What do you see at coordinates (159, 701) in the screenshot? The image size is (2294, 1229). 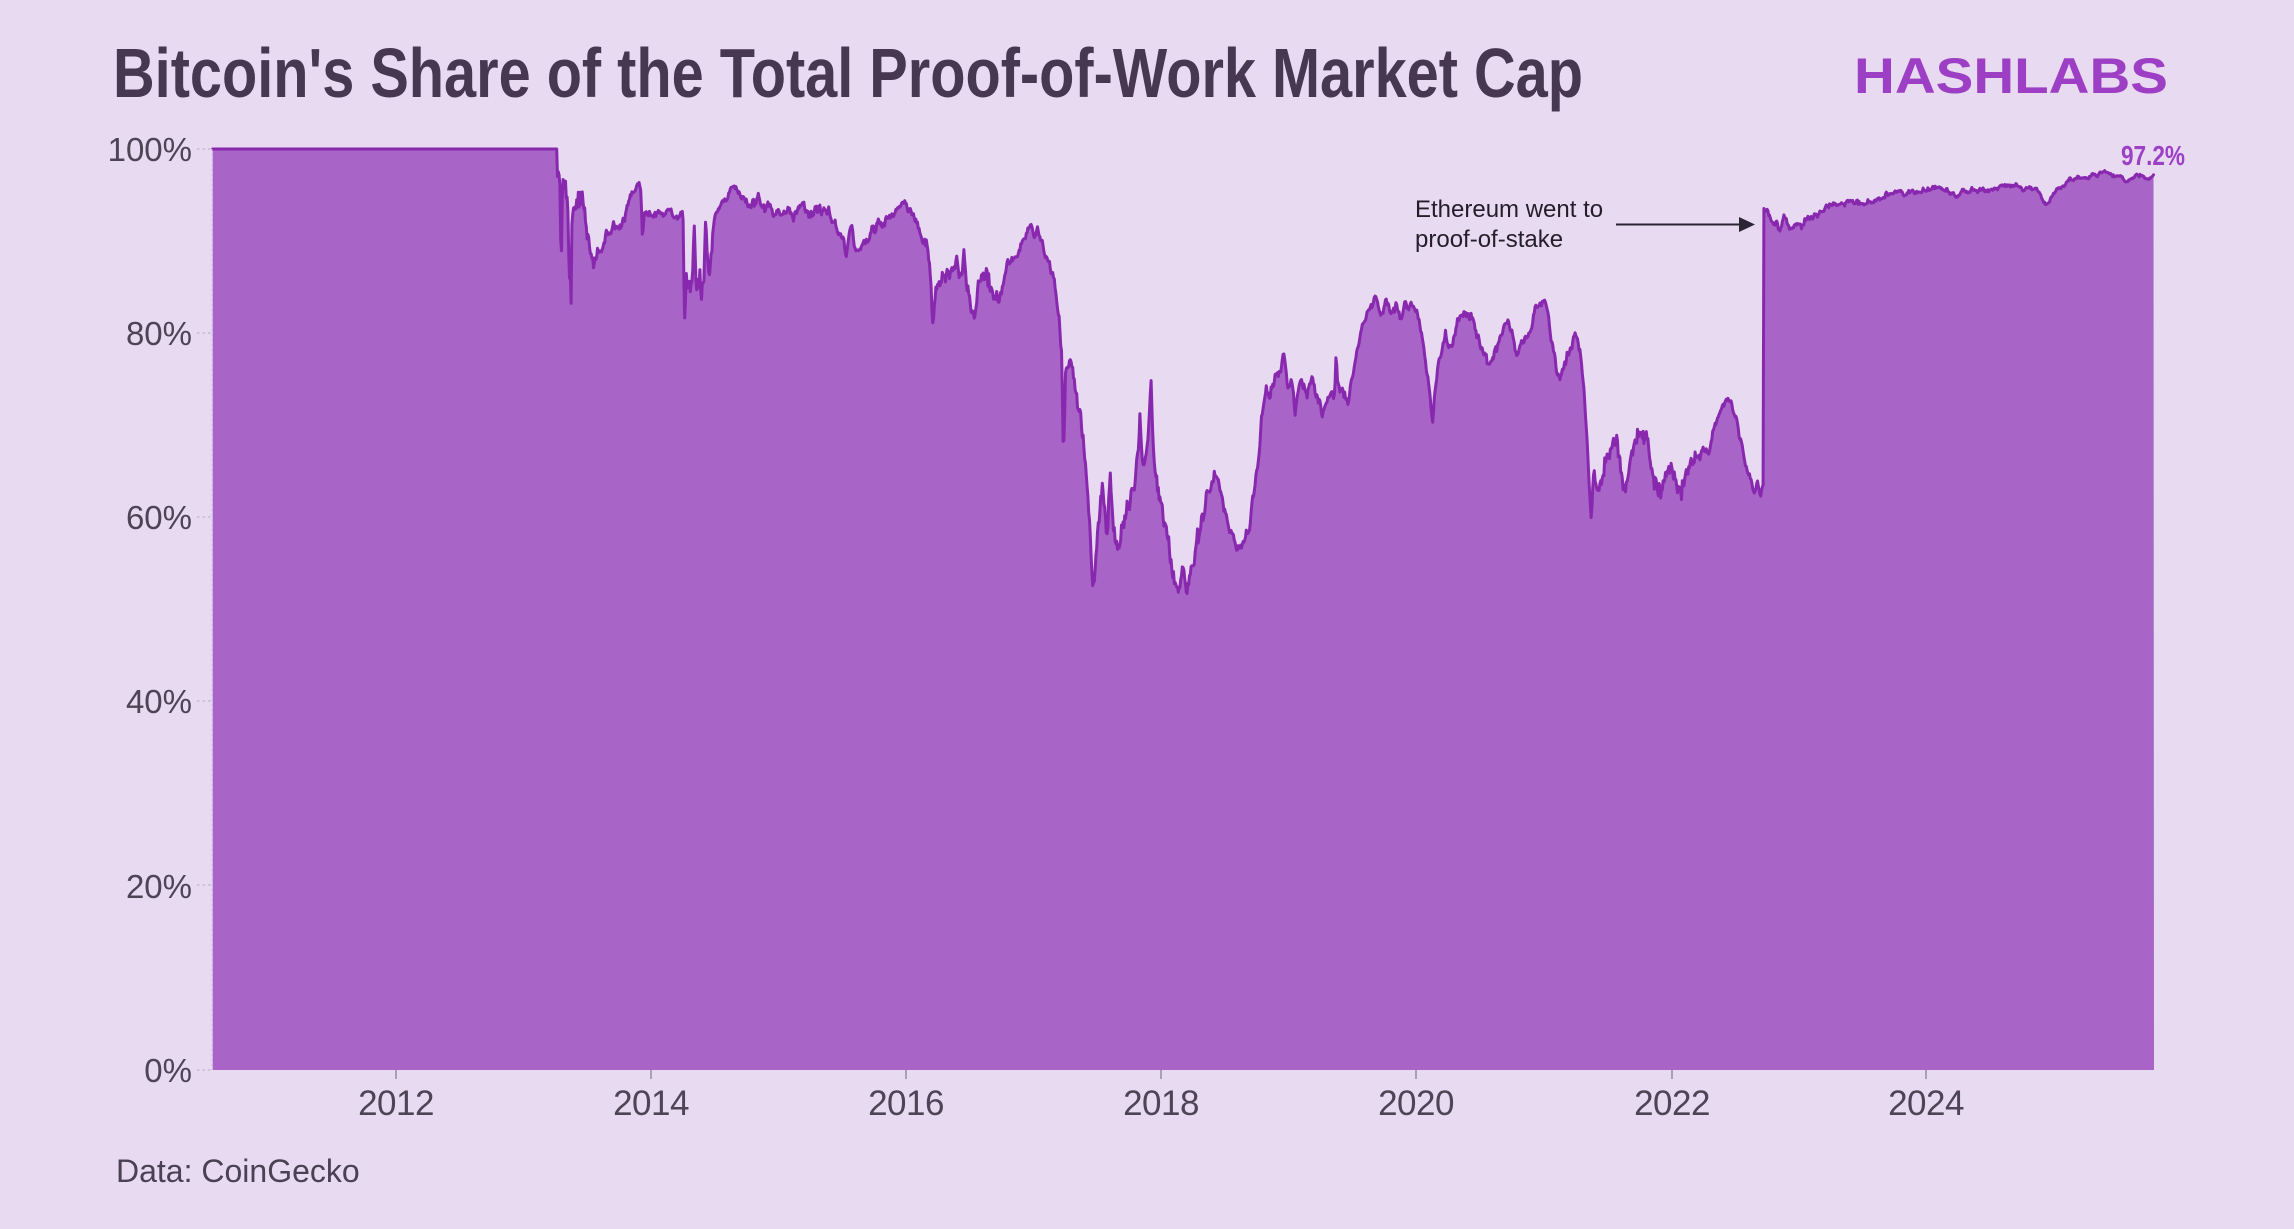 I see `svg-text: 40%` at bounding box center [159, 701].